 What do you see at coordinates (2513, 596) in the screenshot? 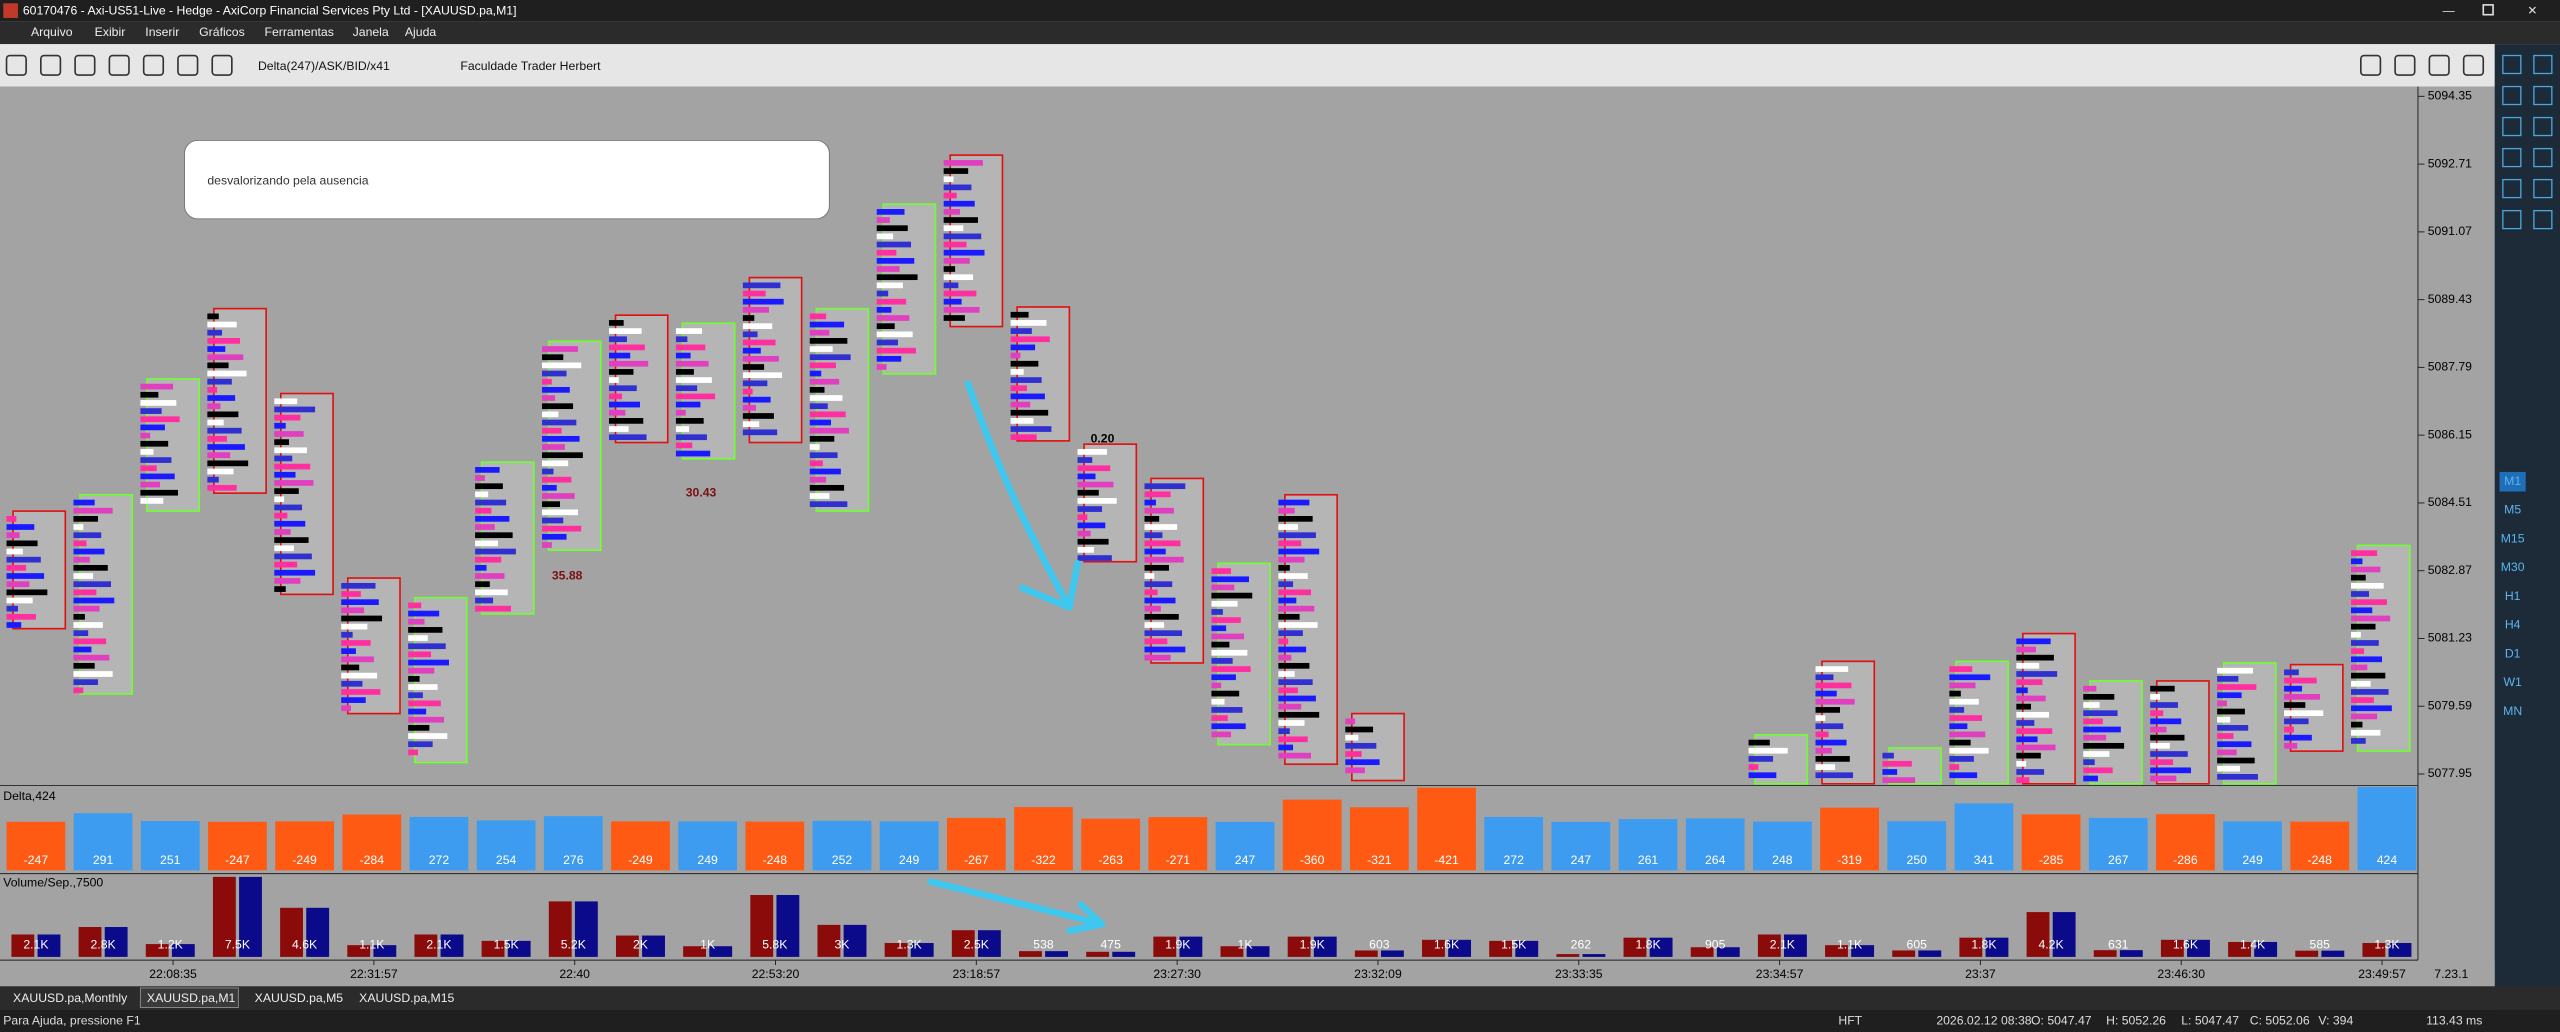
I see `timeframe: H1` at bounding box center [2513, 596].